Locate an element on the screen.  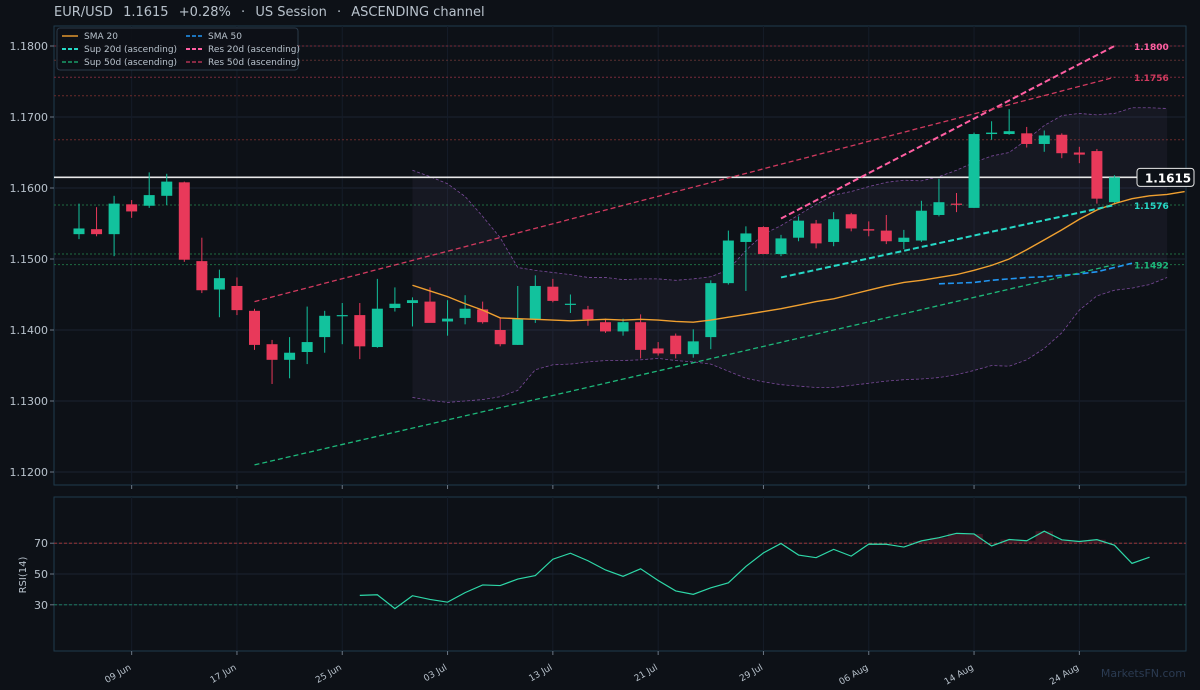
current-price-tag is located at coordinates (1165, 177).